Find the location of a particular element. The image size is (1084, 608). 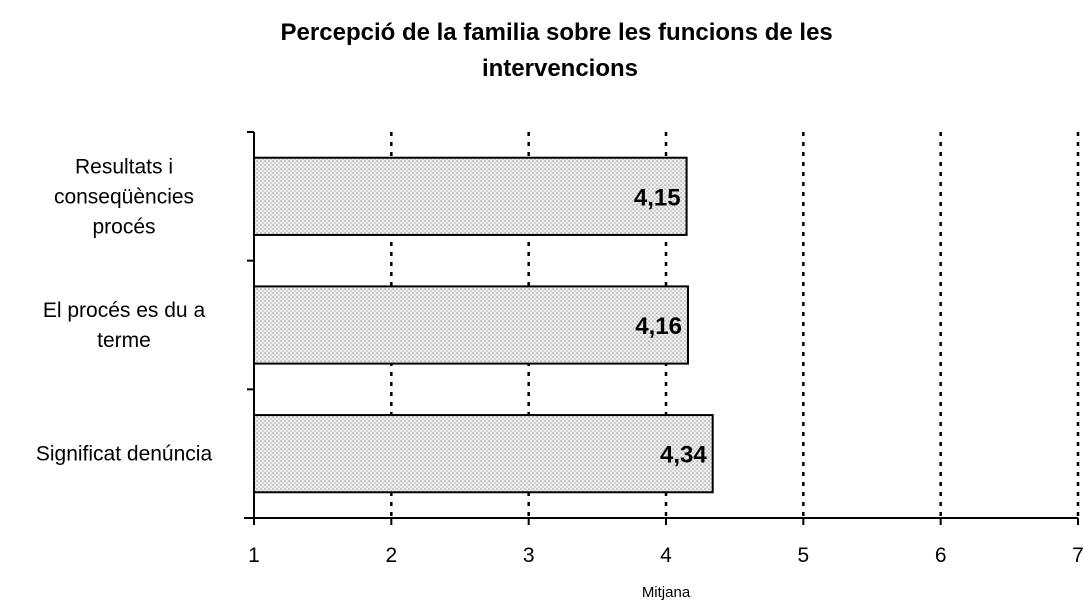

x-tick-label-2: 2 is located at coordinates (391, 555).